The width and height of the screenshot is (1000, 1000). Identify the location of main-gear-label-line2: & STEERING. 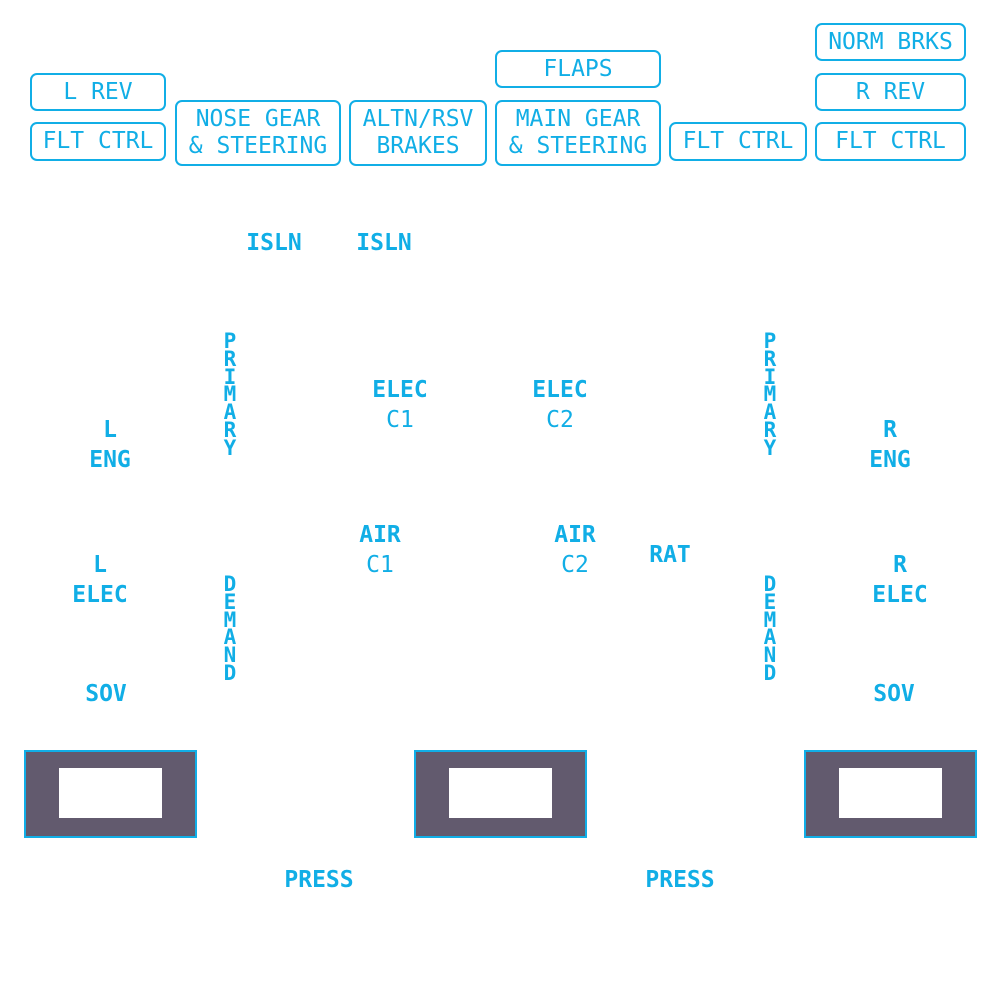
(578, 146).